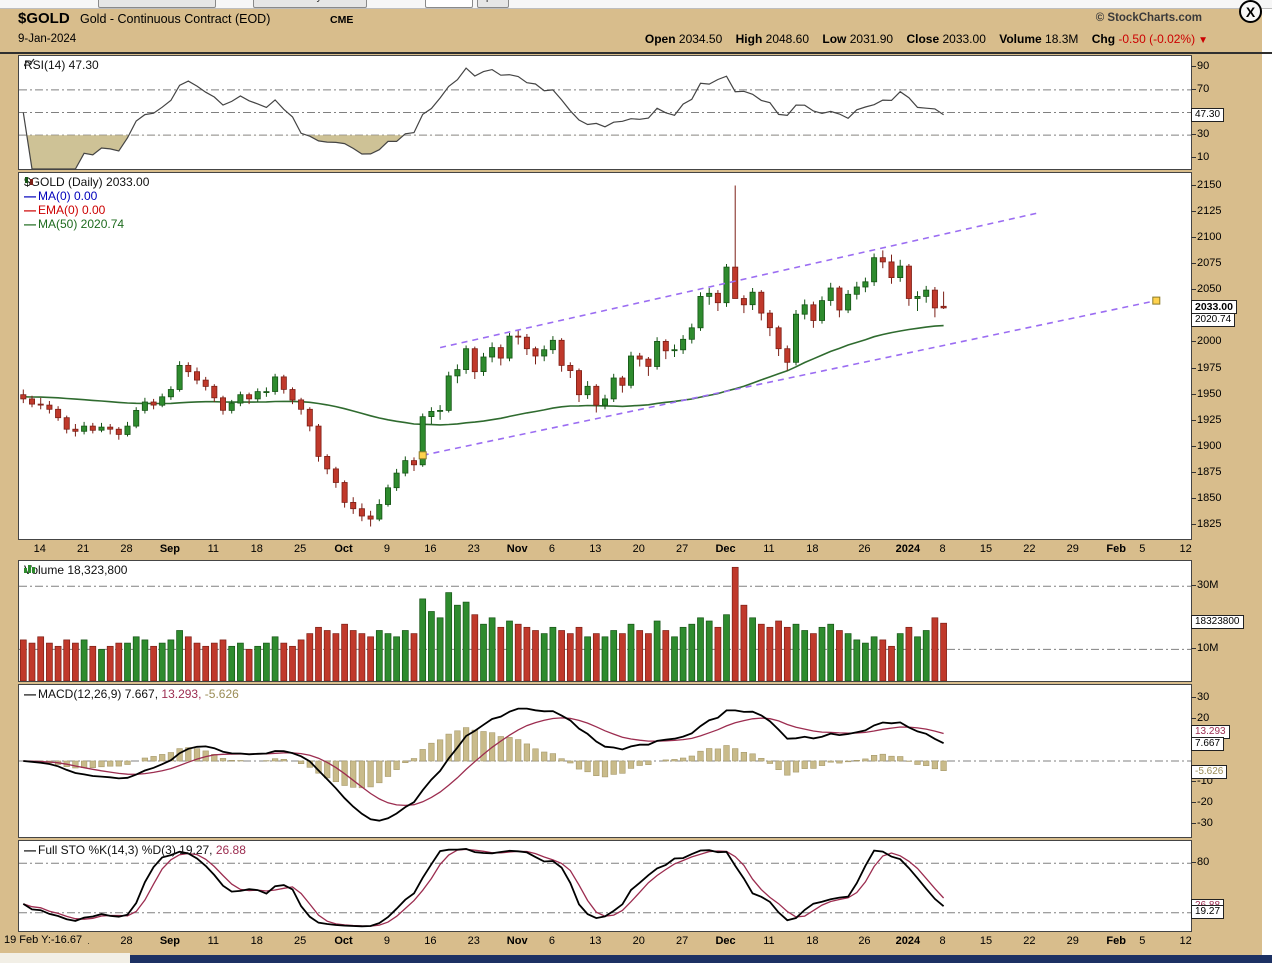 The width and height of the screenshot is (1272, 963). I want to click on macd-line, so click(483, 764).